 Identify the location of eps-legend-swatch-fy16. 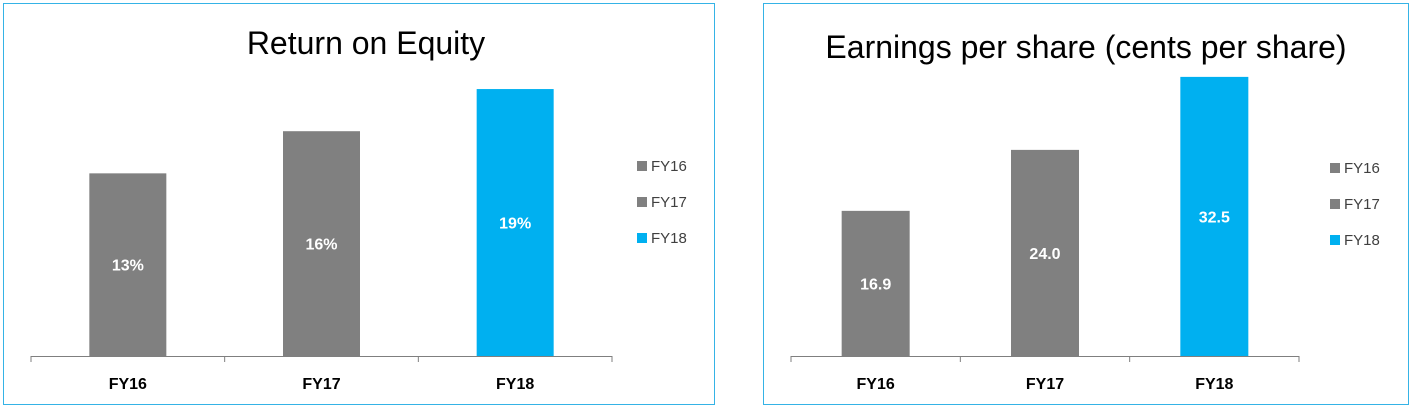
(1335, 168).